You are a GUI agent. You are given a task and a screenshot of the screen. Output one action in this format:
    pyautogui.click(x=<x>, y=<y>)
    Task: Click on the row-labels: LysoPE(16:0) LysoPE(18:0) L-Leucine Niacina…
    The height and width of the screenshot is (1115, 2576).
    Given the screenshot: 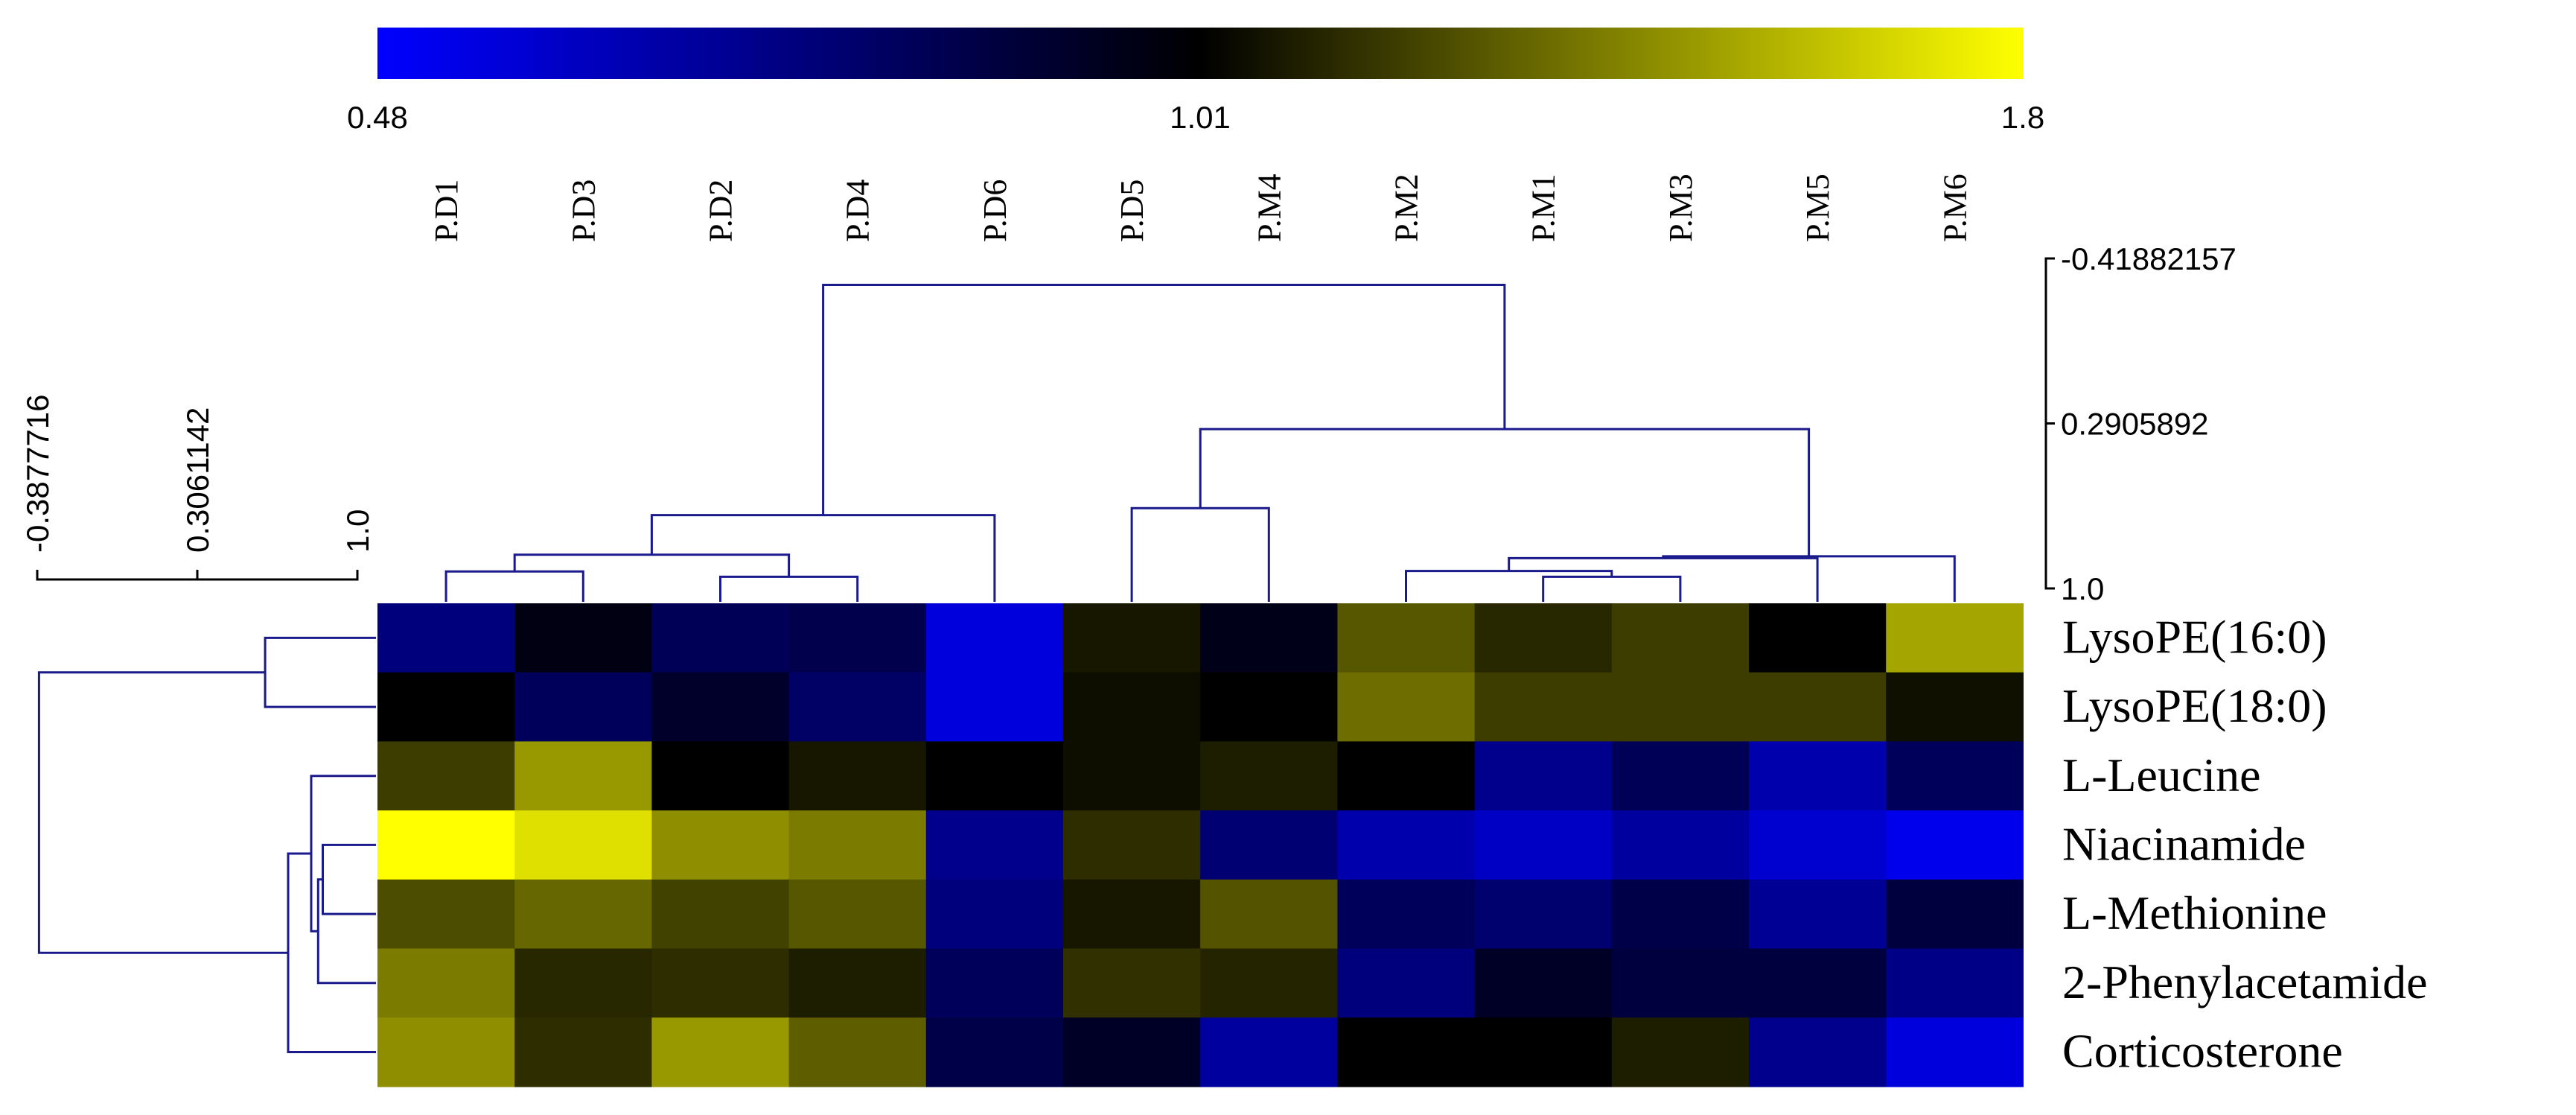 What is the action you would take?
    pyautogui.click(x=2244, y=843)
    